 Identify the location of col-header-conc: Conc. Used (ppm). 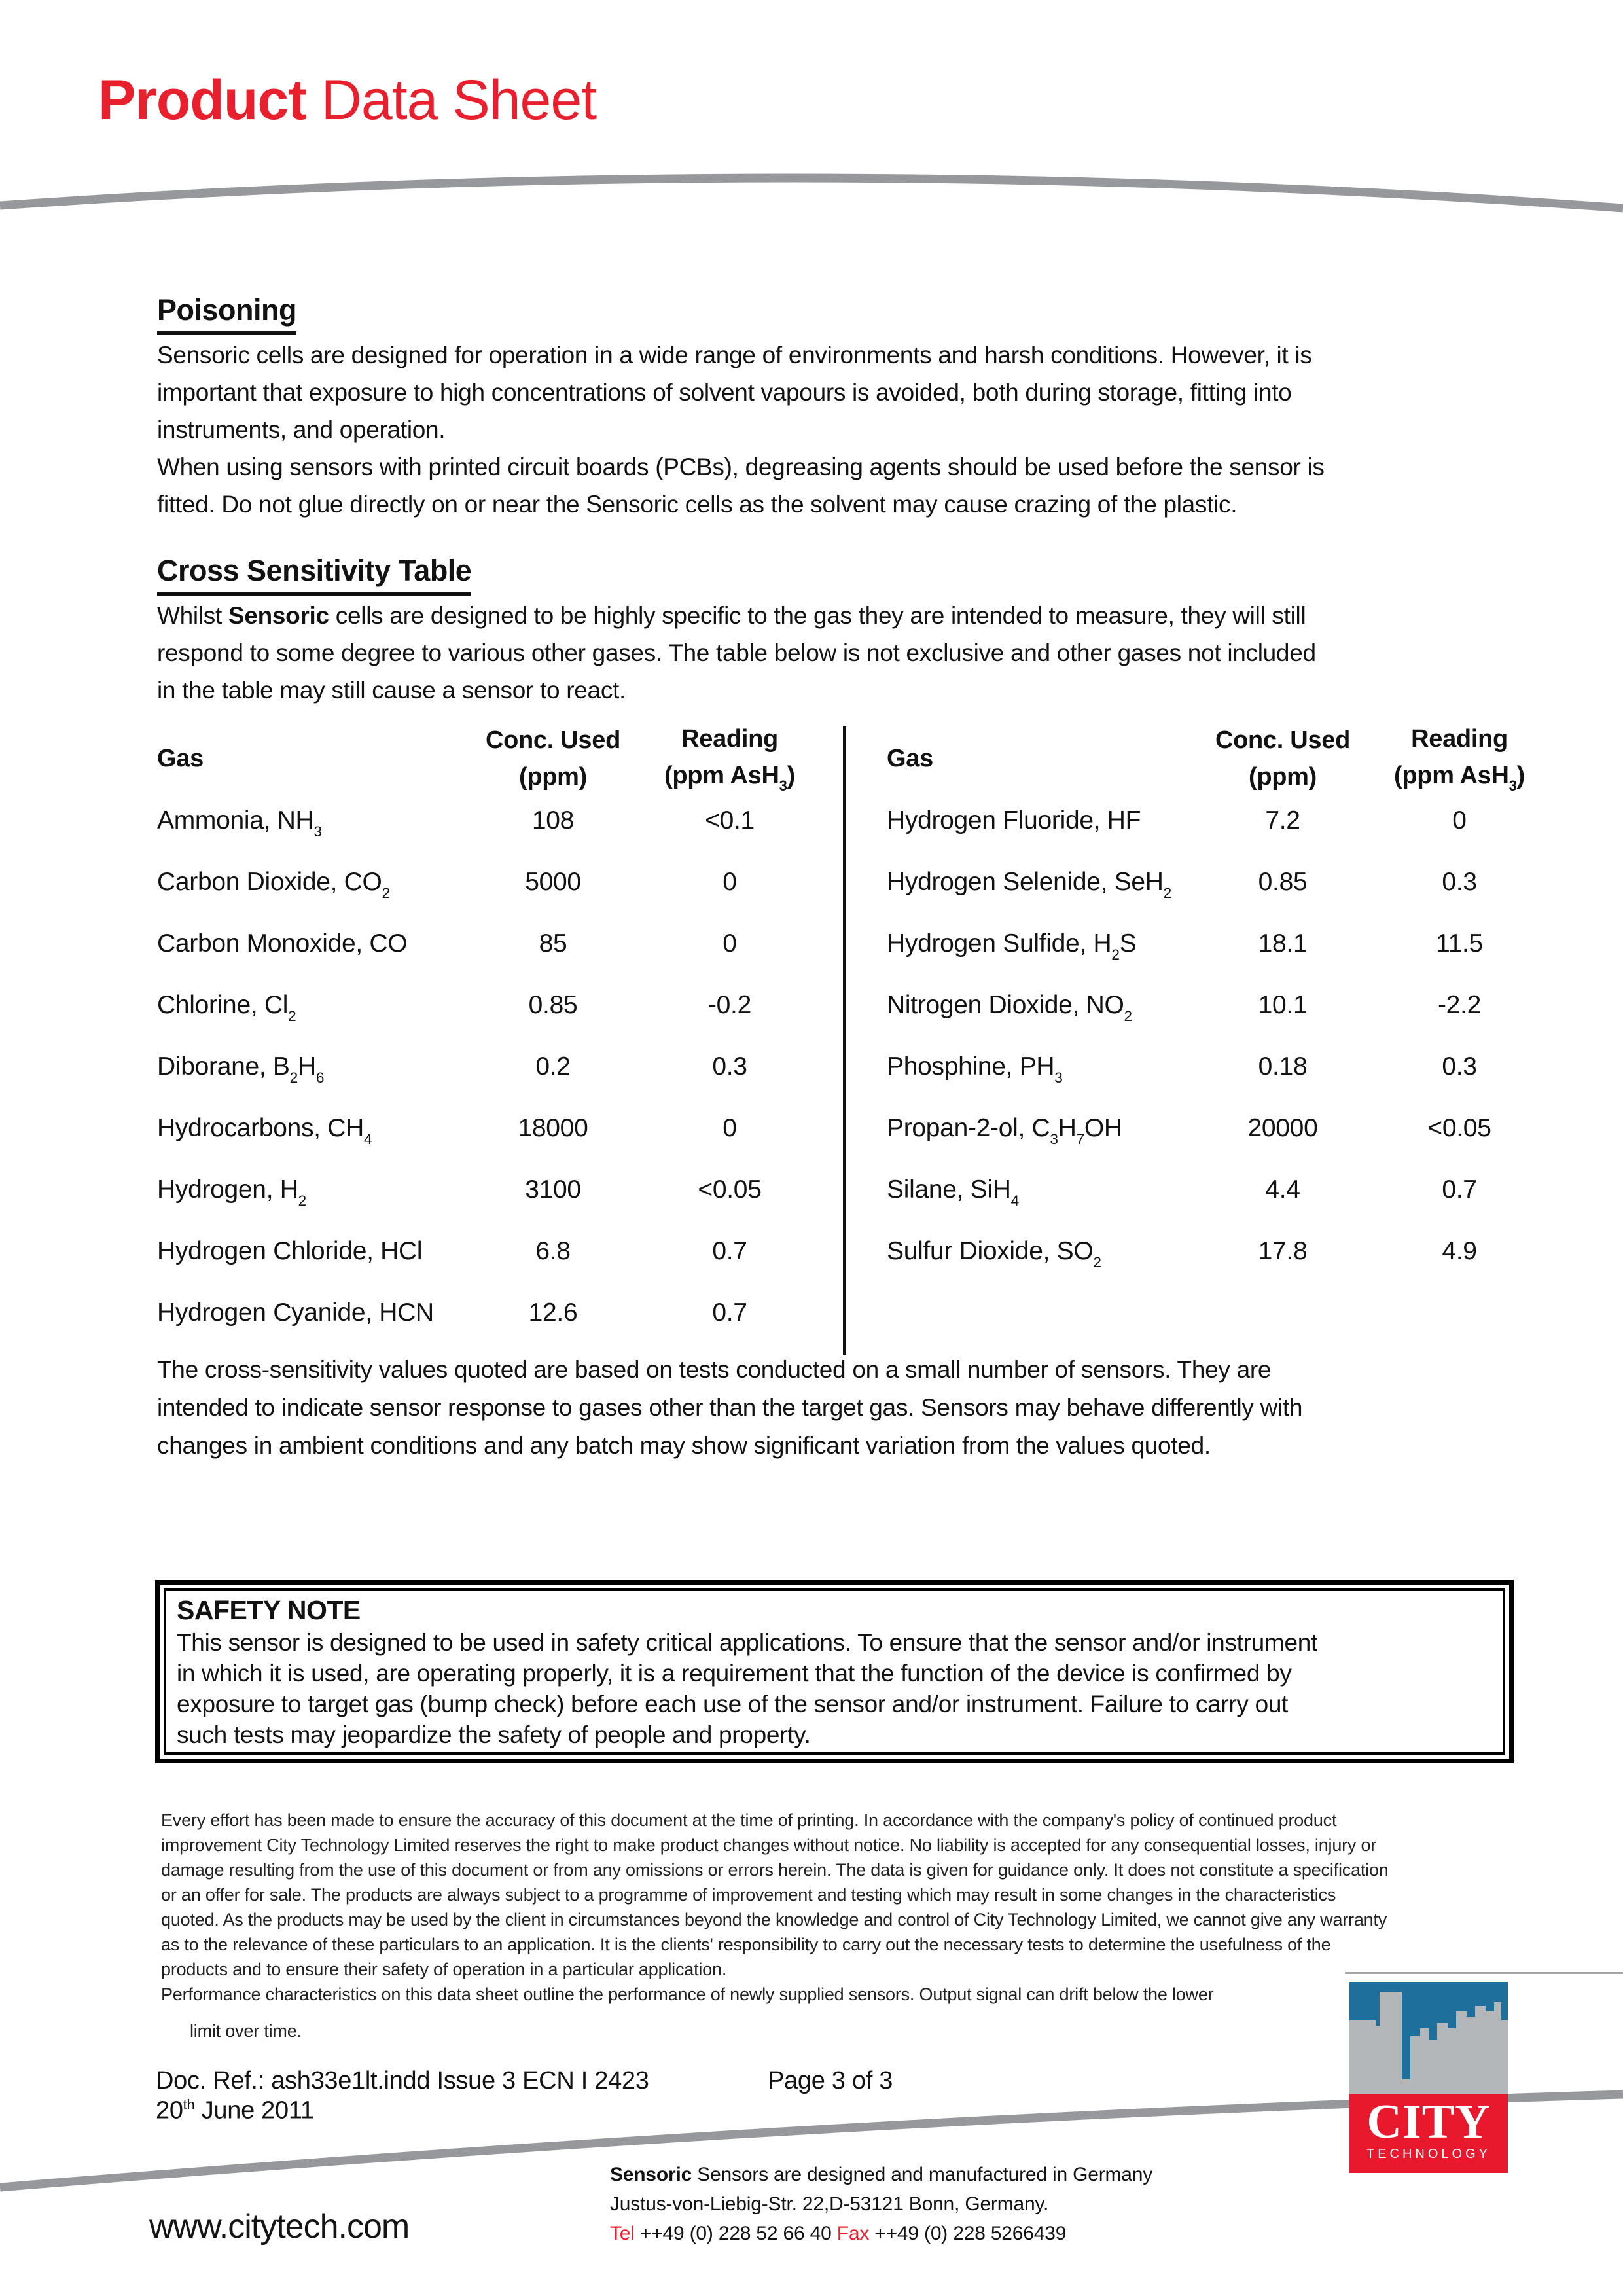
(553, 758).